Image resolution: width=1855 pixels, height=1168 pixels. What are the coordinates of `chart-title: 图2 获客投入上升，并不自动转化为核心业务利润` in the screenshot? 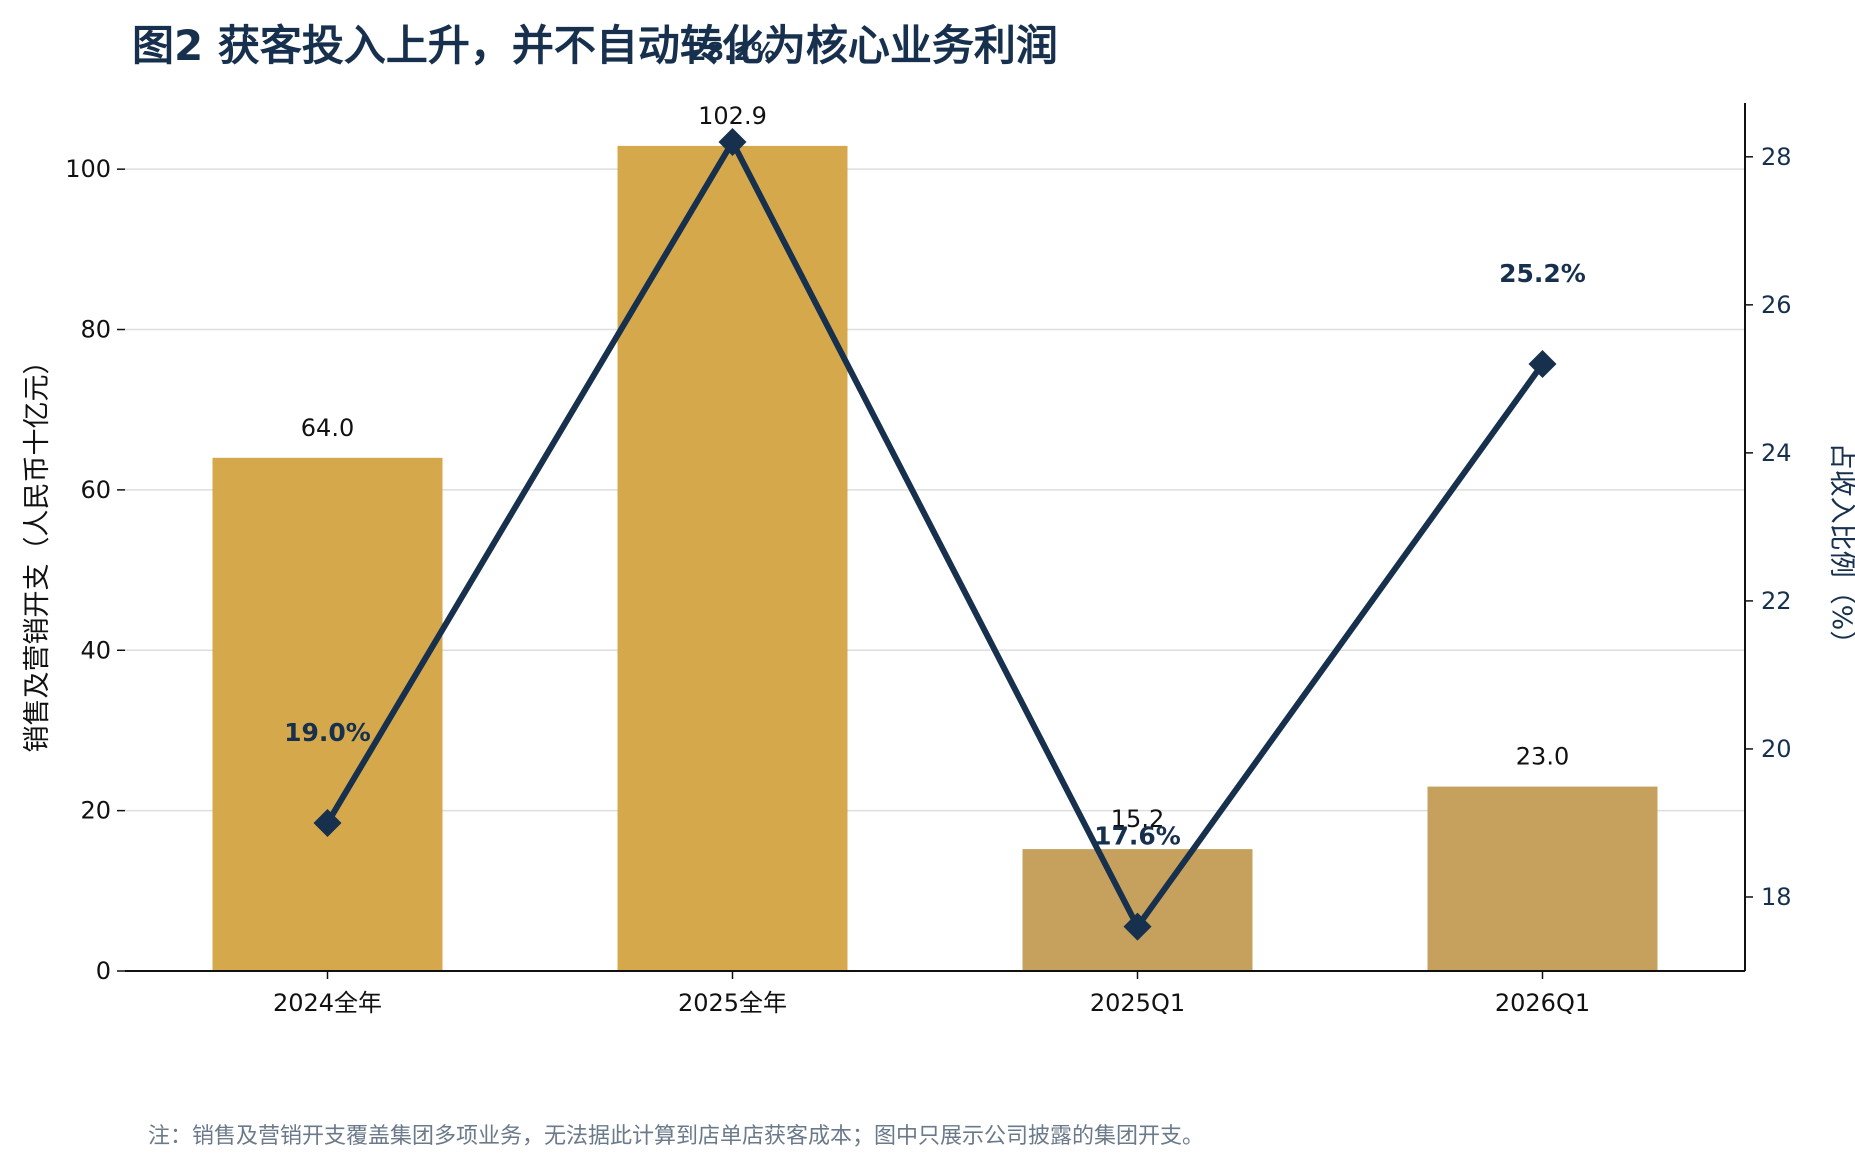 It's located at (595, 45).